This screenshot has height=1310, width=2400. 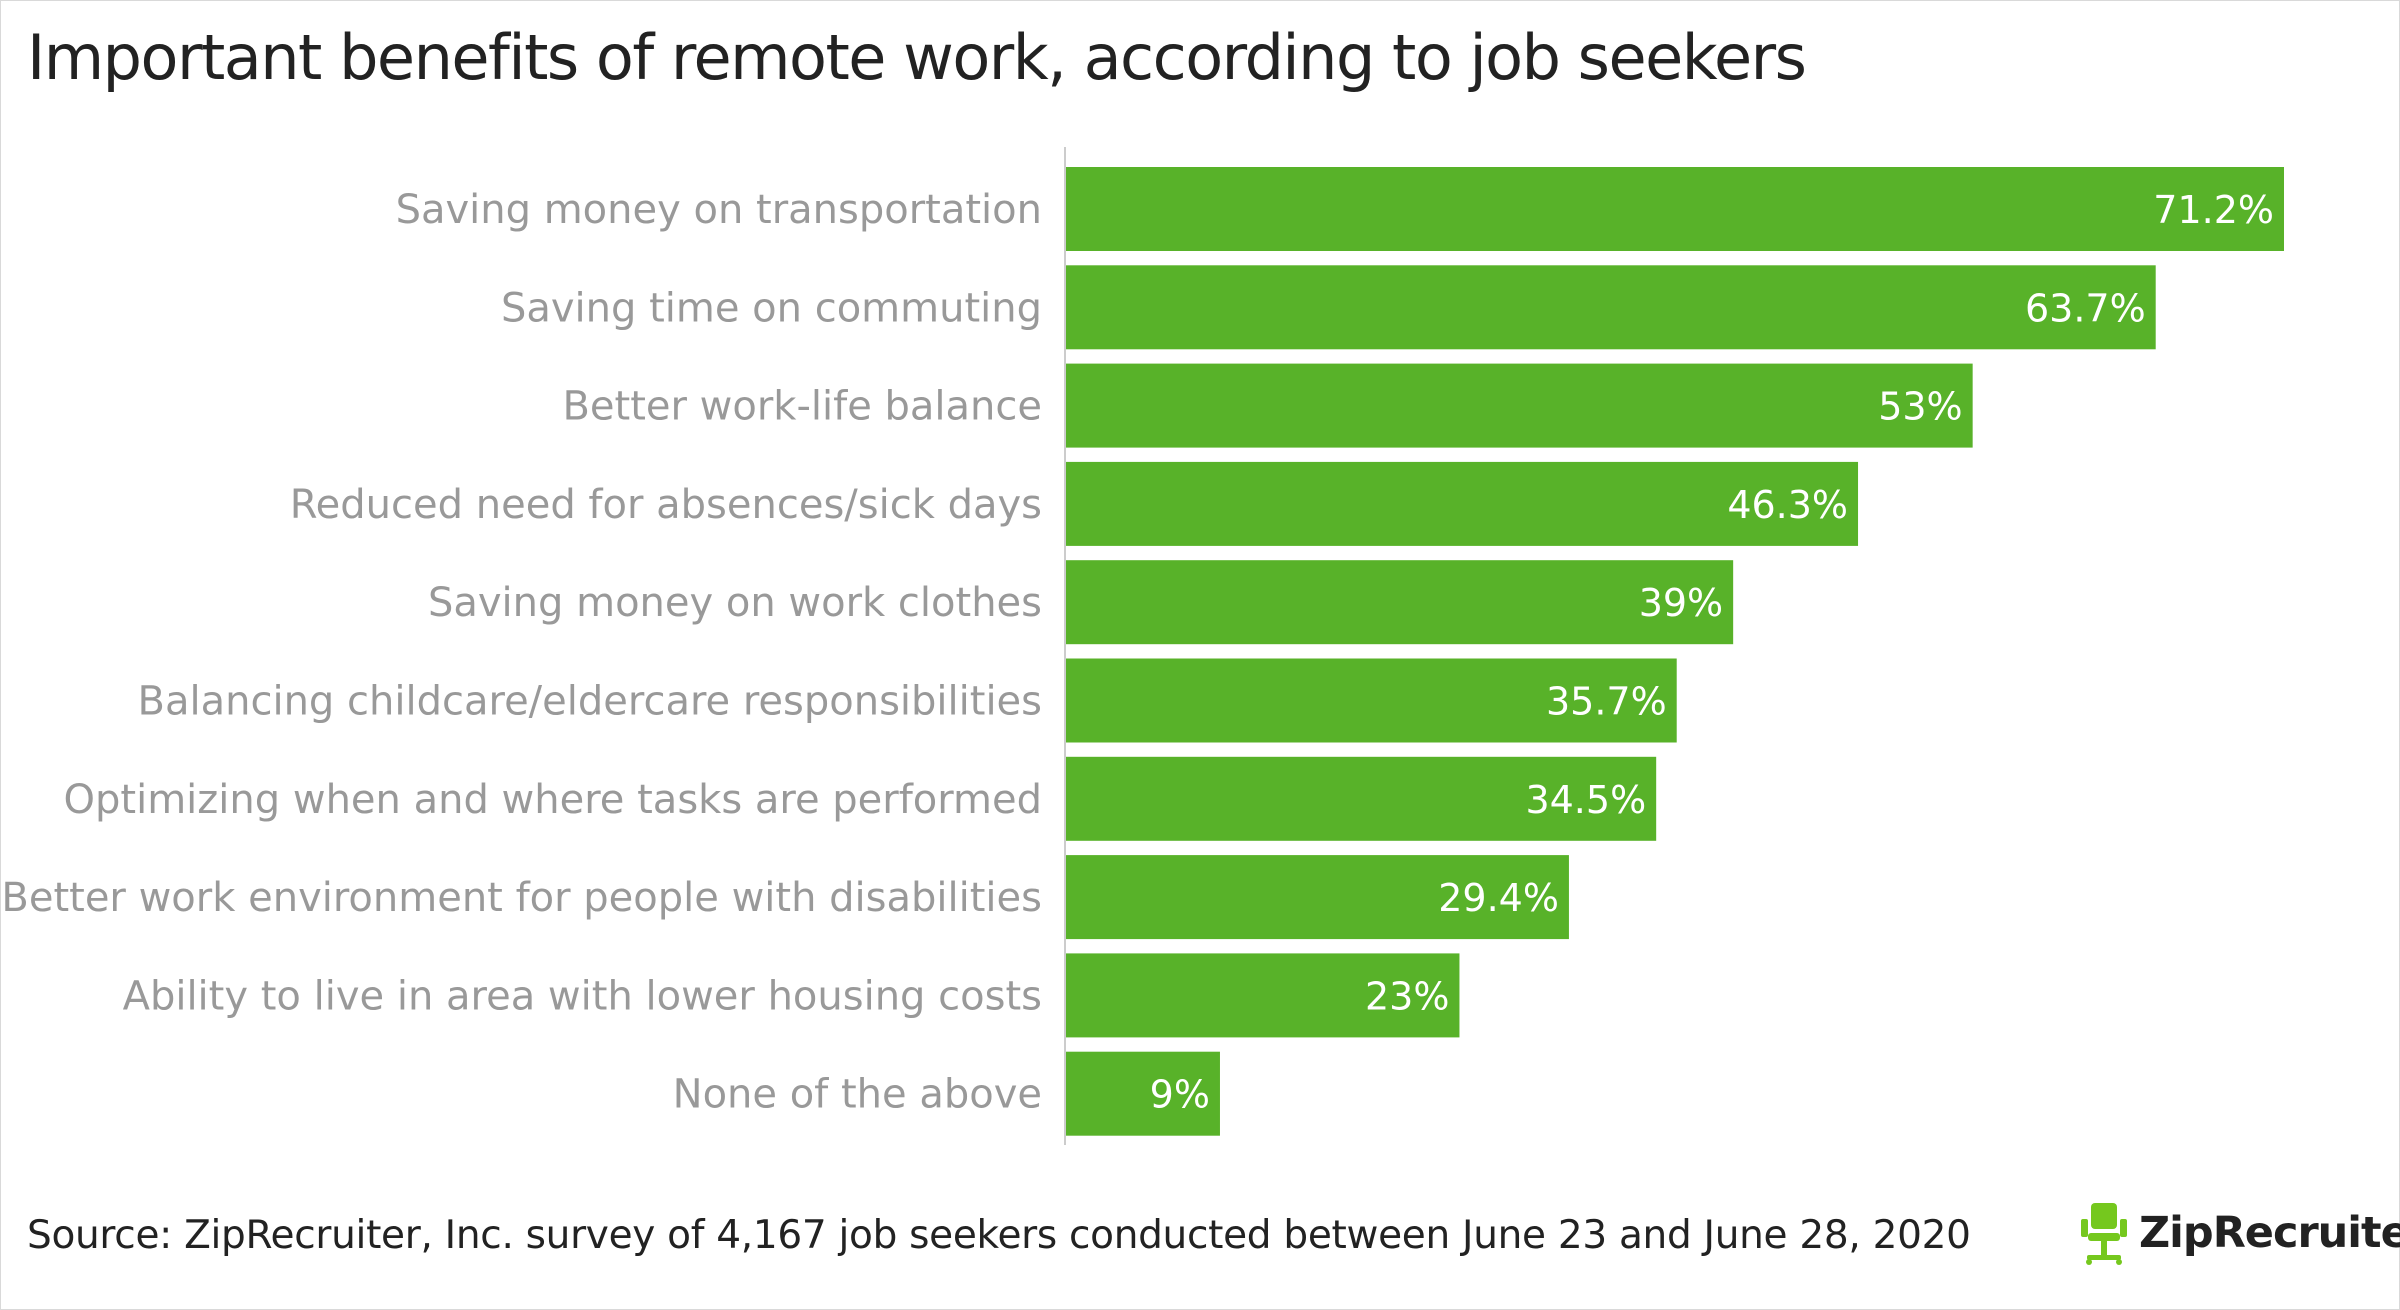 What do you see at coordinates (1498, 898) in the screenshot?
I see `value-label-8: 29.4%` at bounding box center [1498, 898].